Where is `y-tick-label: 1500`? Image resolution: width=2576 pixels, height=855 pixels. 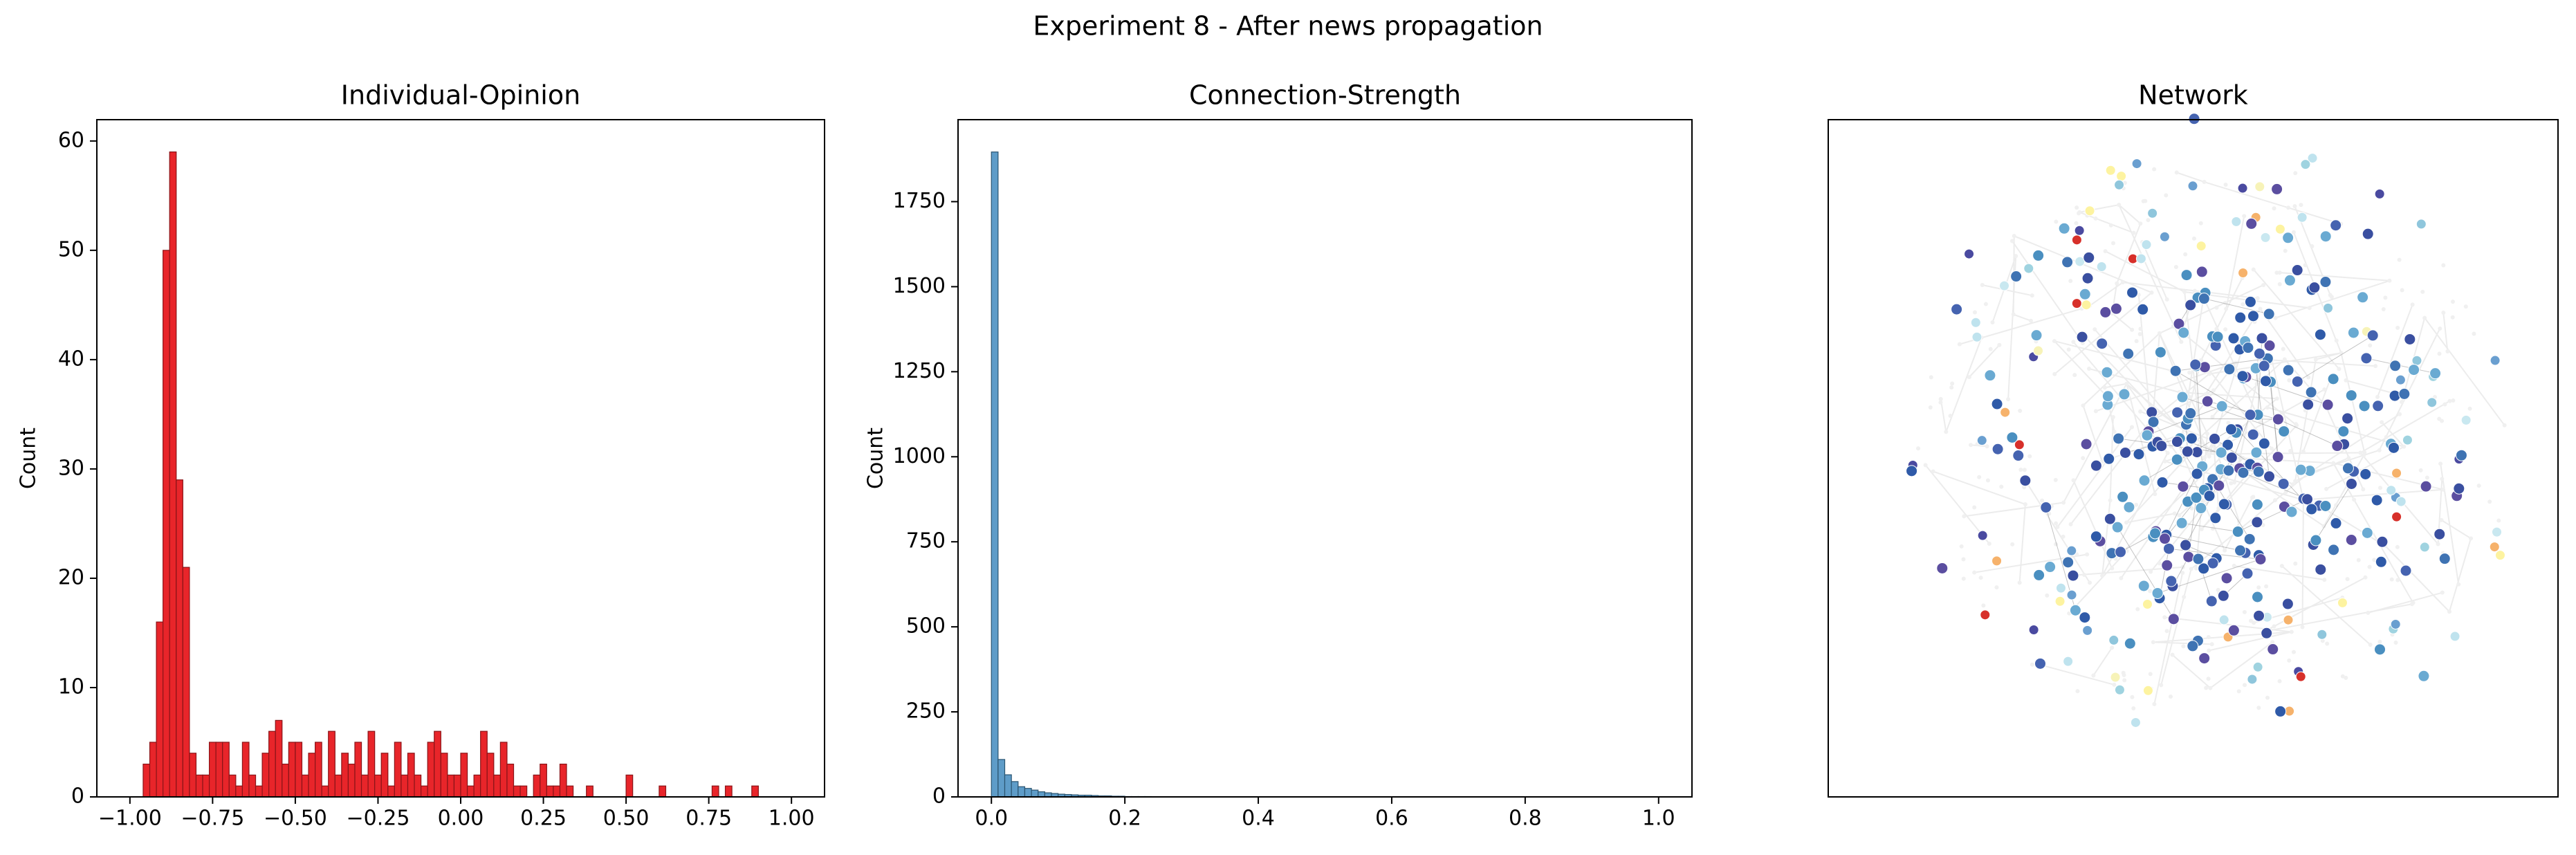
y-tick-label: 1500 is located at coordinates (919, 286).